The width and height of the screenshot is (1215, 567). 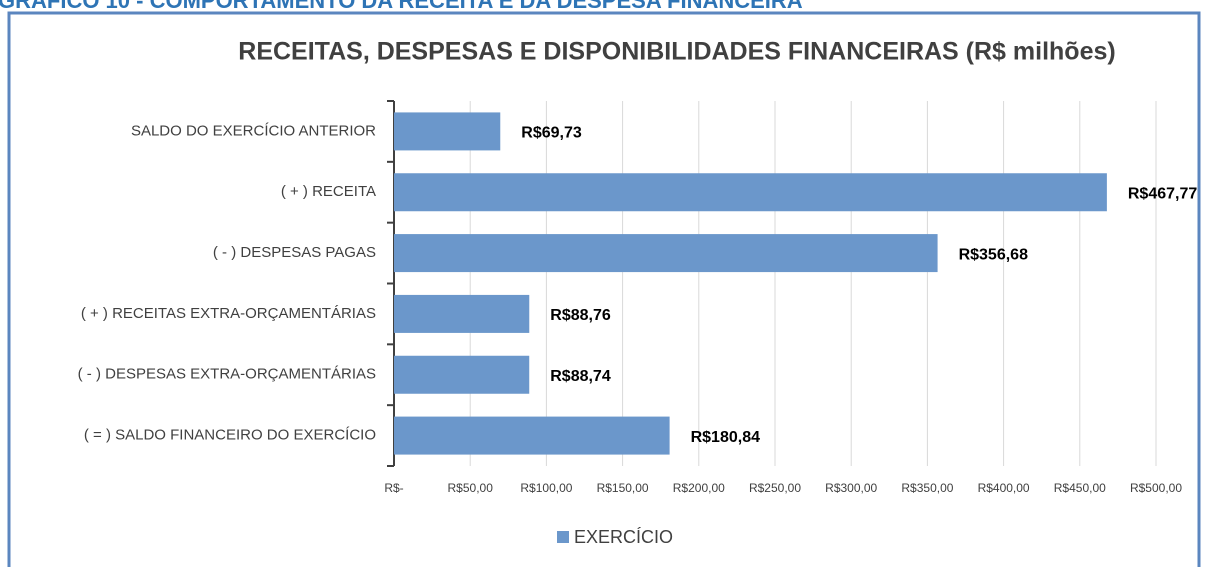 What do you see at coordinates (294, 252) in the screenshot?
I see `y-tick-label: ( - ) DESPESAS PAGAS` at bounding box center [294, 252].